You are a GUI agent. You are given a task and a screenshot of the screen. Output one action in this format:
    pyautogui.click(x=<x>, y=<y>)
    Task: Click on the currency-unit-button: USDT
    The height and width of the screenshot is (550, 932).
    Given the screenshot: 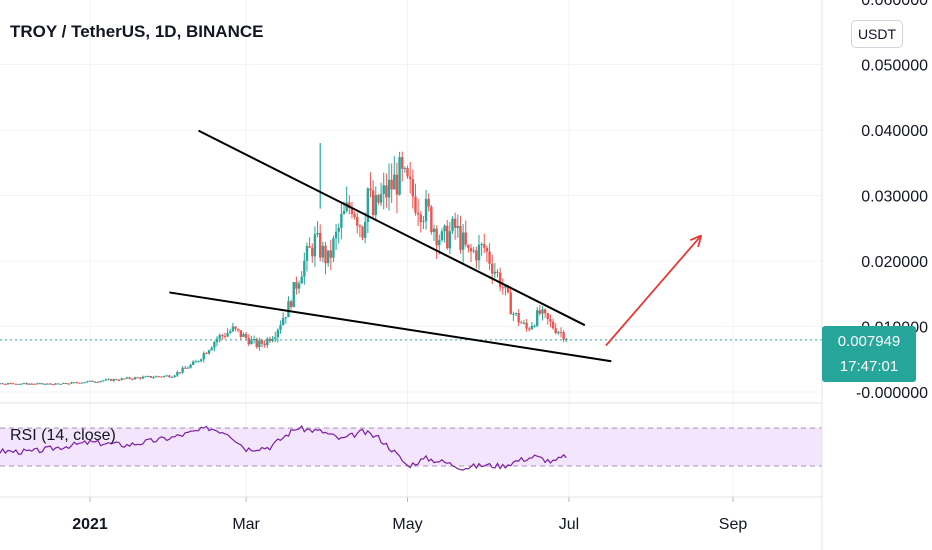 What is the action you would take?
    pyautogui.click(x=877, y=34)
    